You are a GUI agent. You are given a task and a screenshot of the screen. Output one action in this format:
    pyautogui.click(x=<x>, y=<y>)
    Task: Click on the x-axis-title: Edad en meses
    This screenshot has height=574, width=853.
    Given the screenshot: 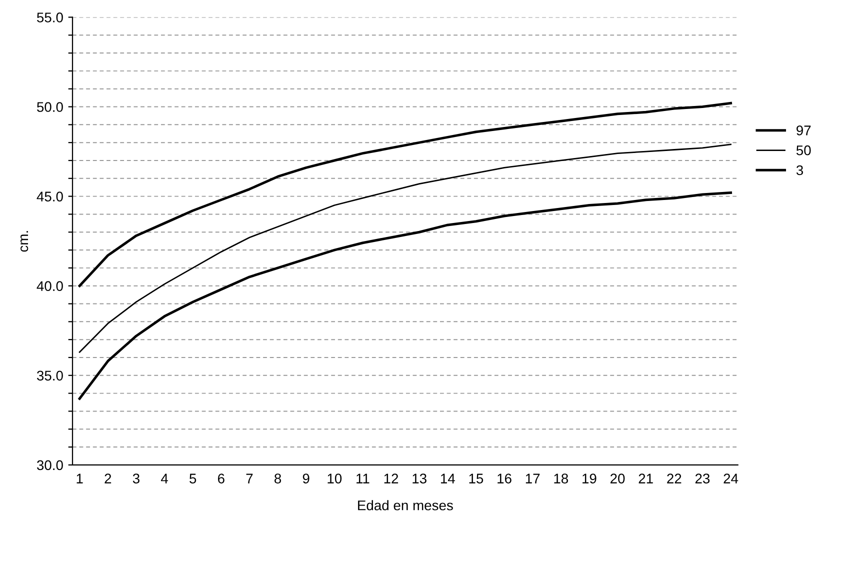 What is the action you would take?
    pyautogui.click(x=405, y=505)
    